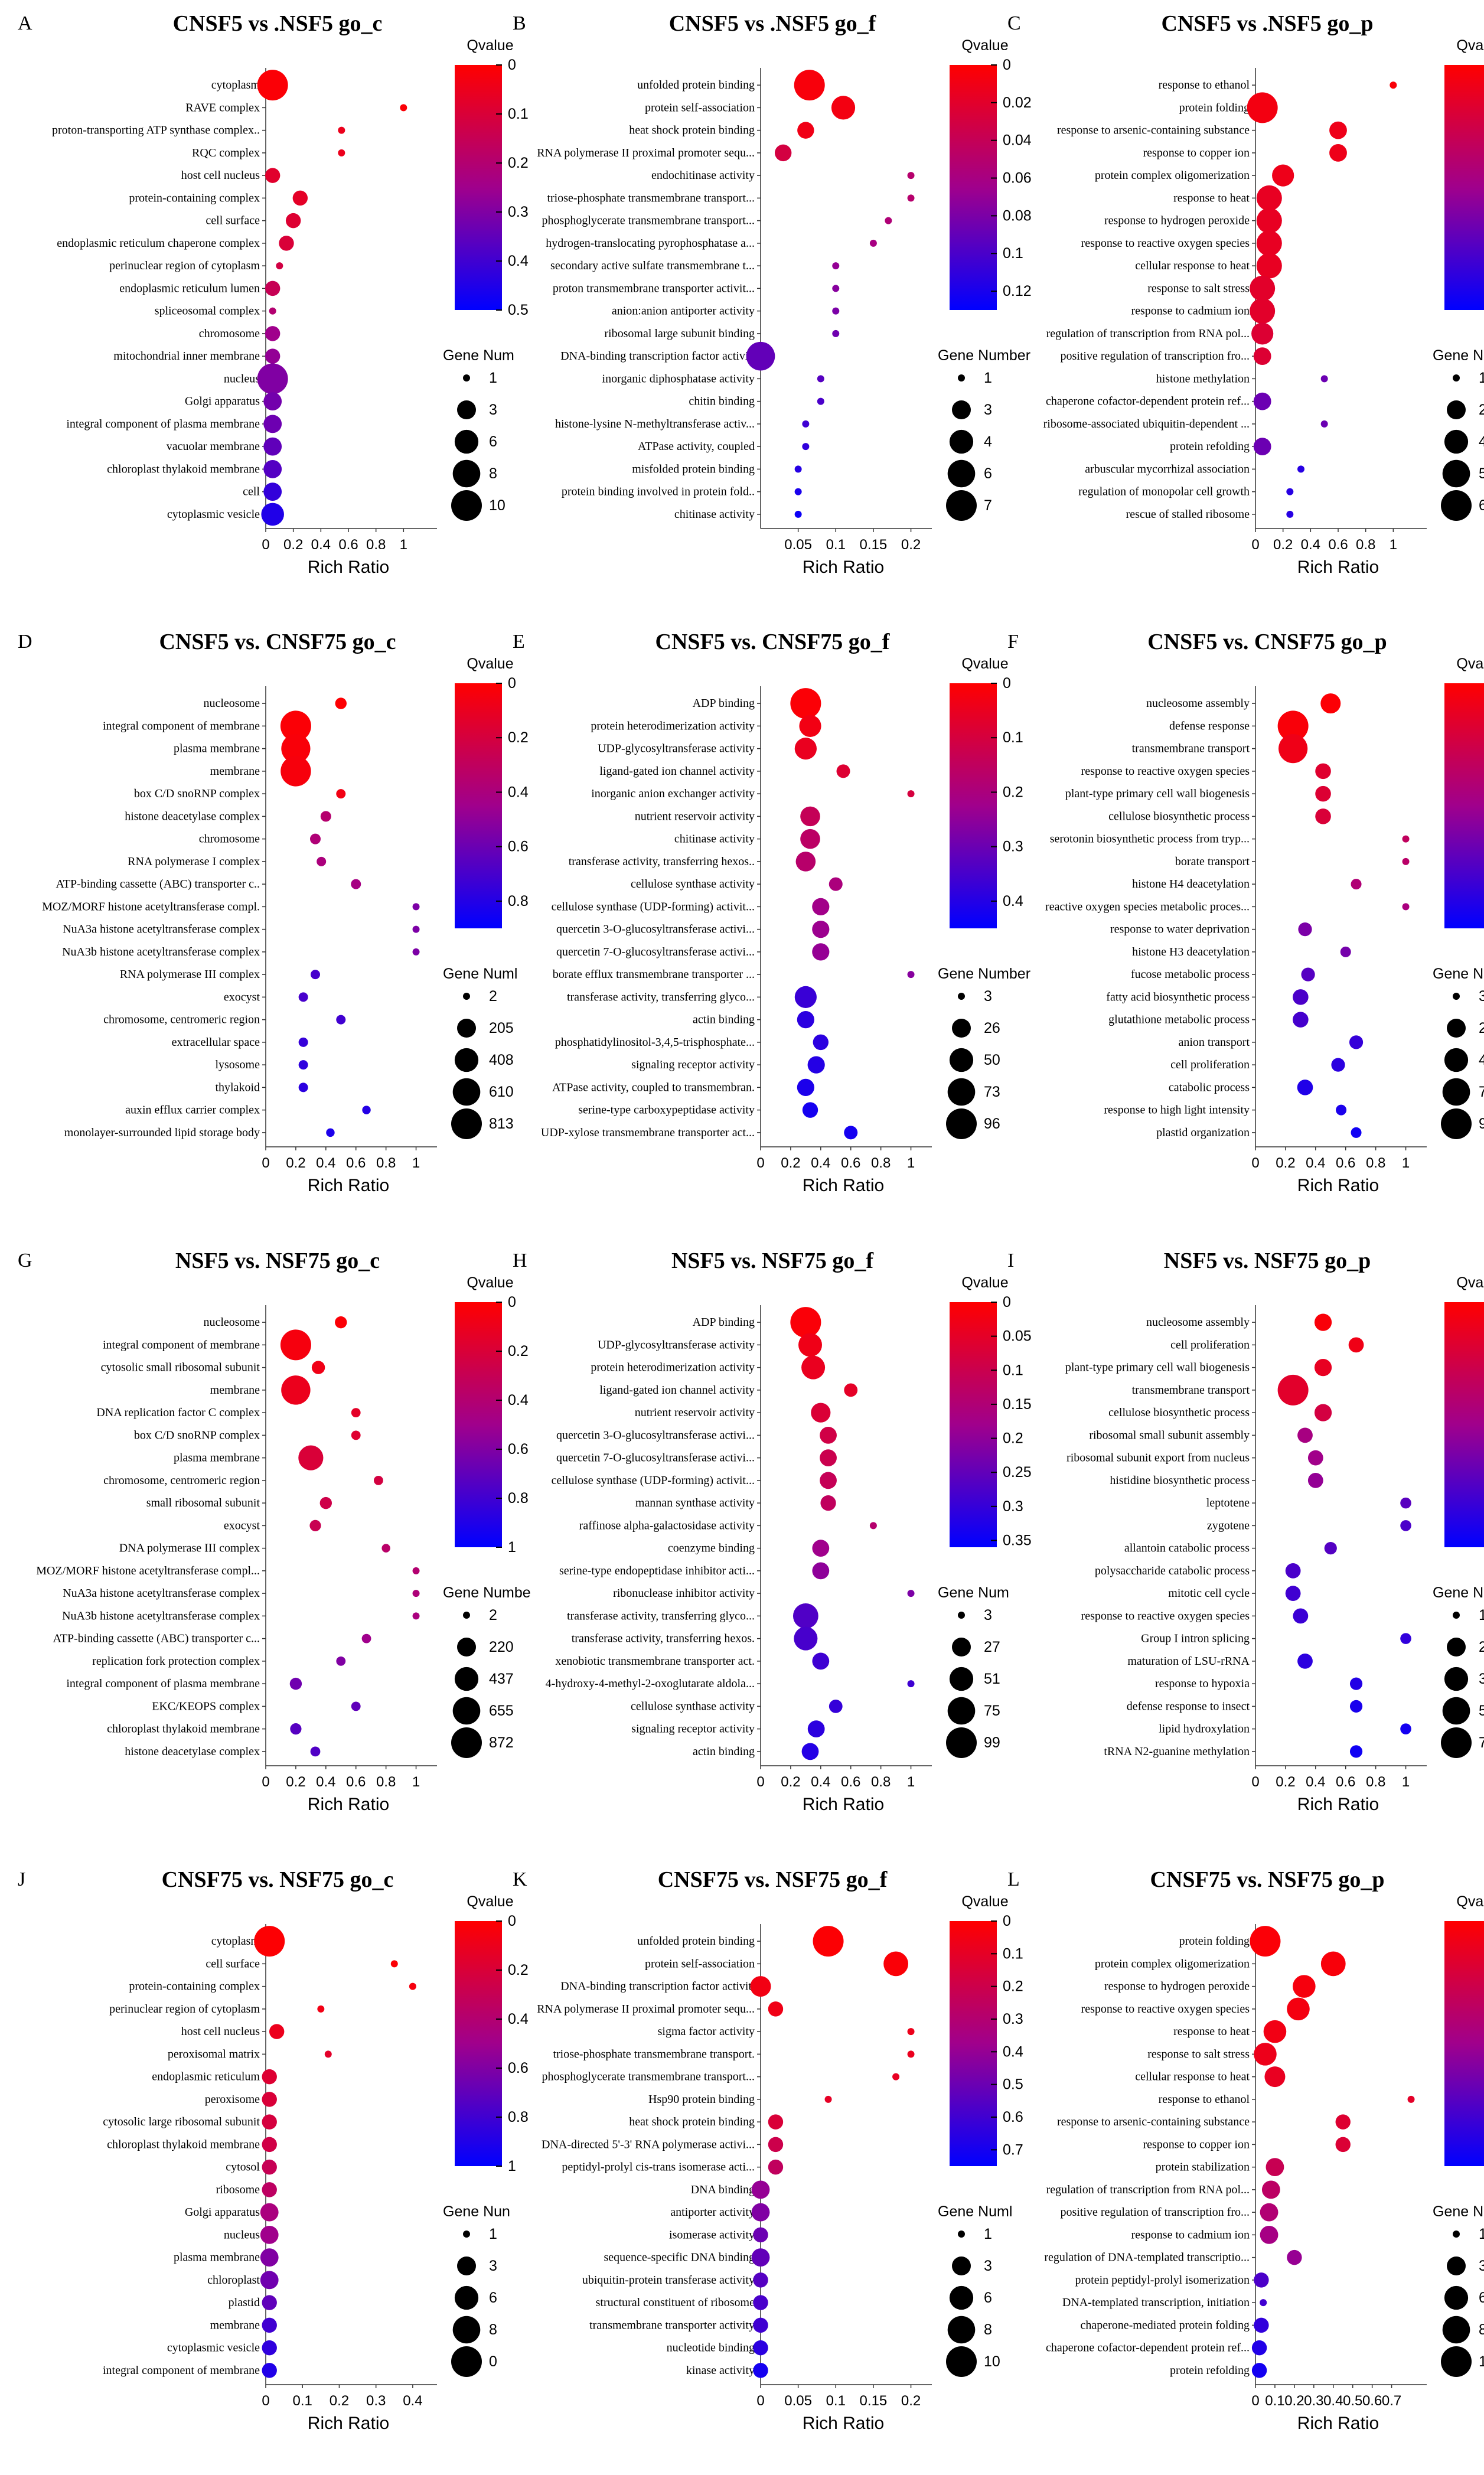  I want to click on x-tick-label: 1, so click(911, 1782).